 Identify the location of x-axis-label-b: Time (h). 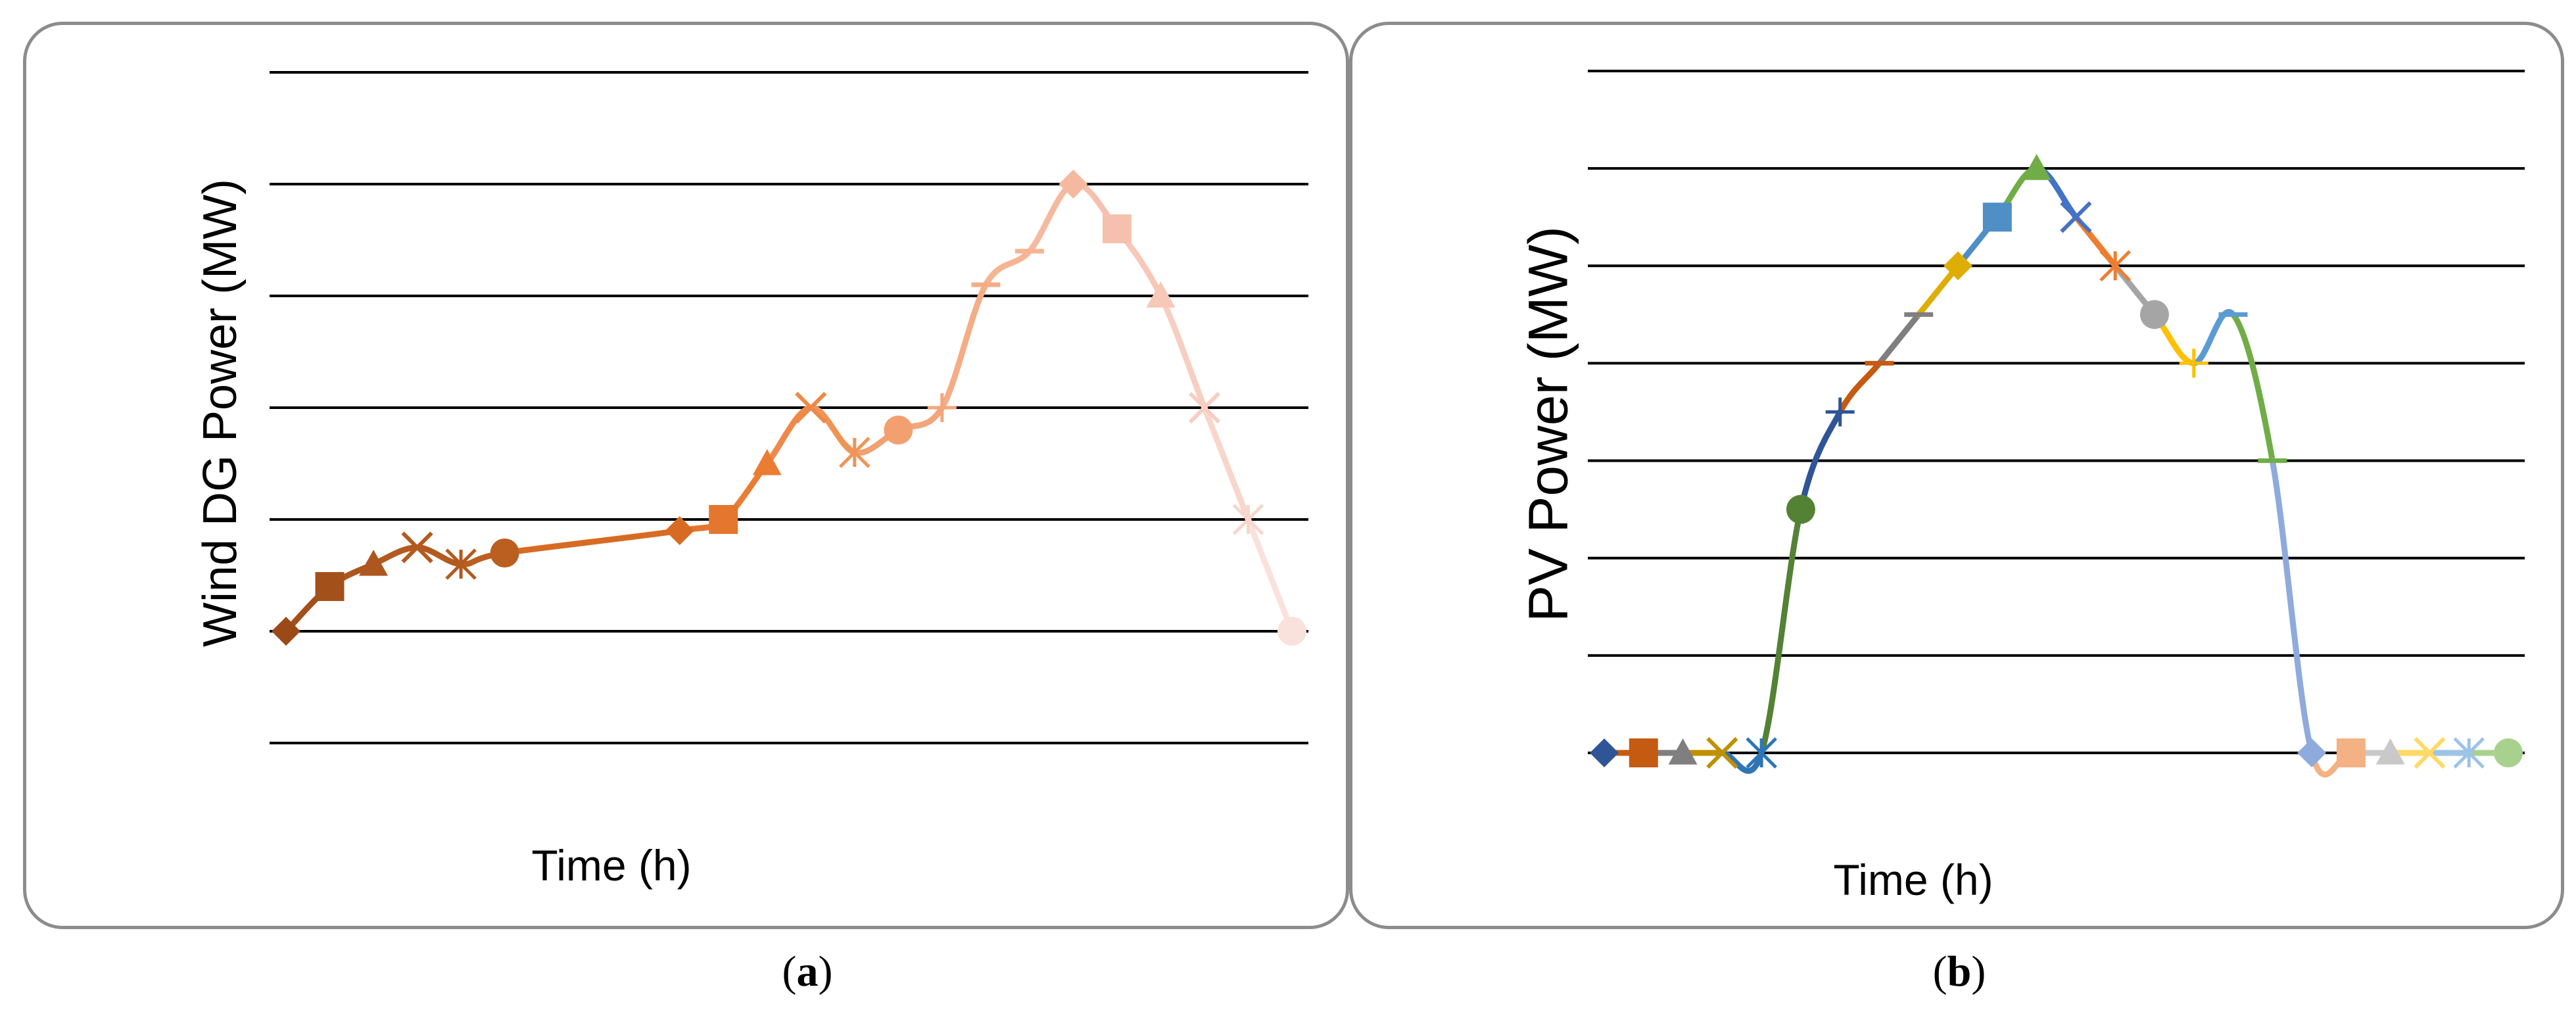
(1913, 879).